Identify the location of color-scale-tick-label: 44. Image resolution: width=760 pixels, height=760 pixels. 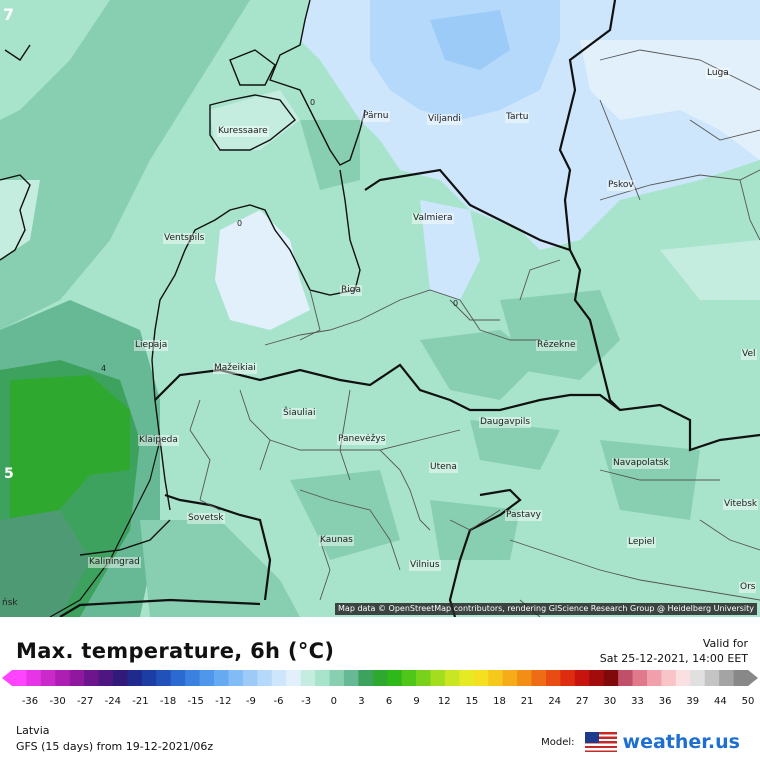
(720, 701).